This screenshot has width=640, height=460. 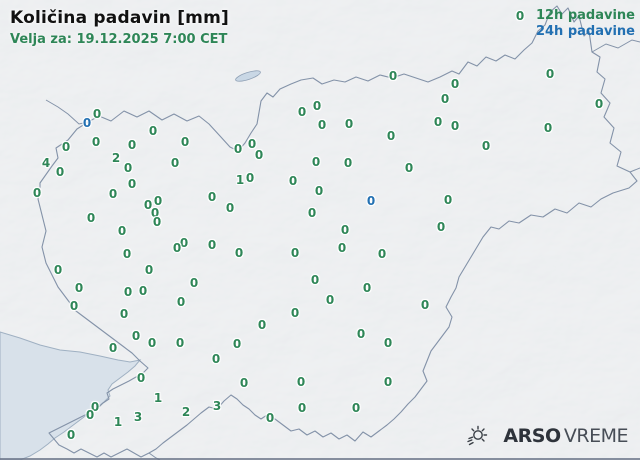 I want to click on page-title: Količina padavin [mm], so click(x=119, y=18).